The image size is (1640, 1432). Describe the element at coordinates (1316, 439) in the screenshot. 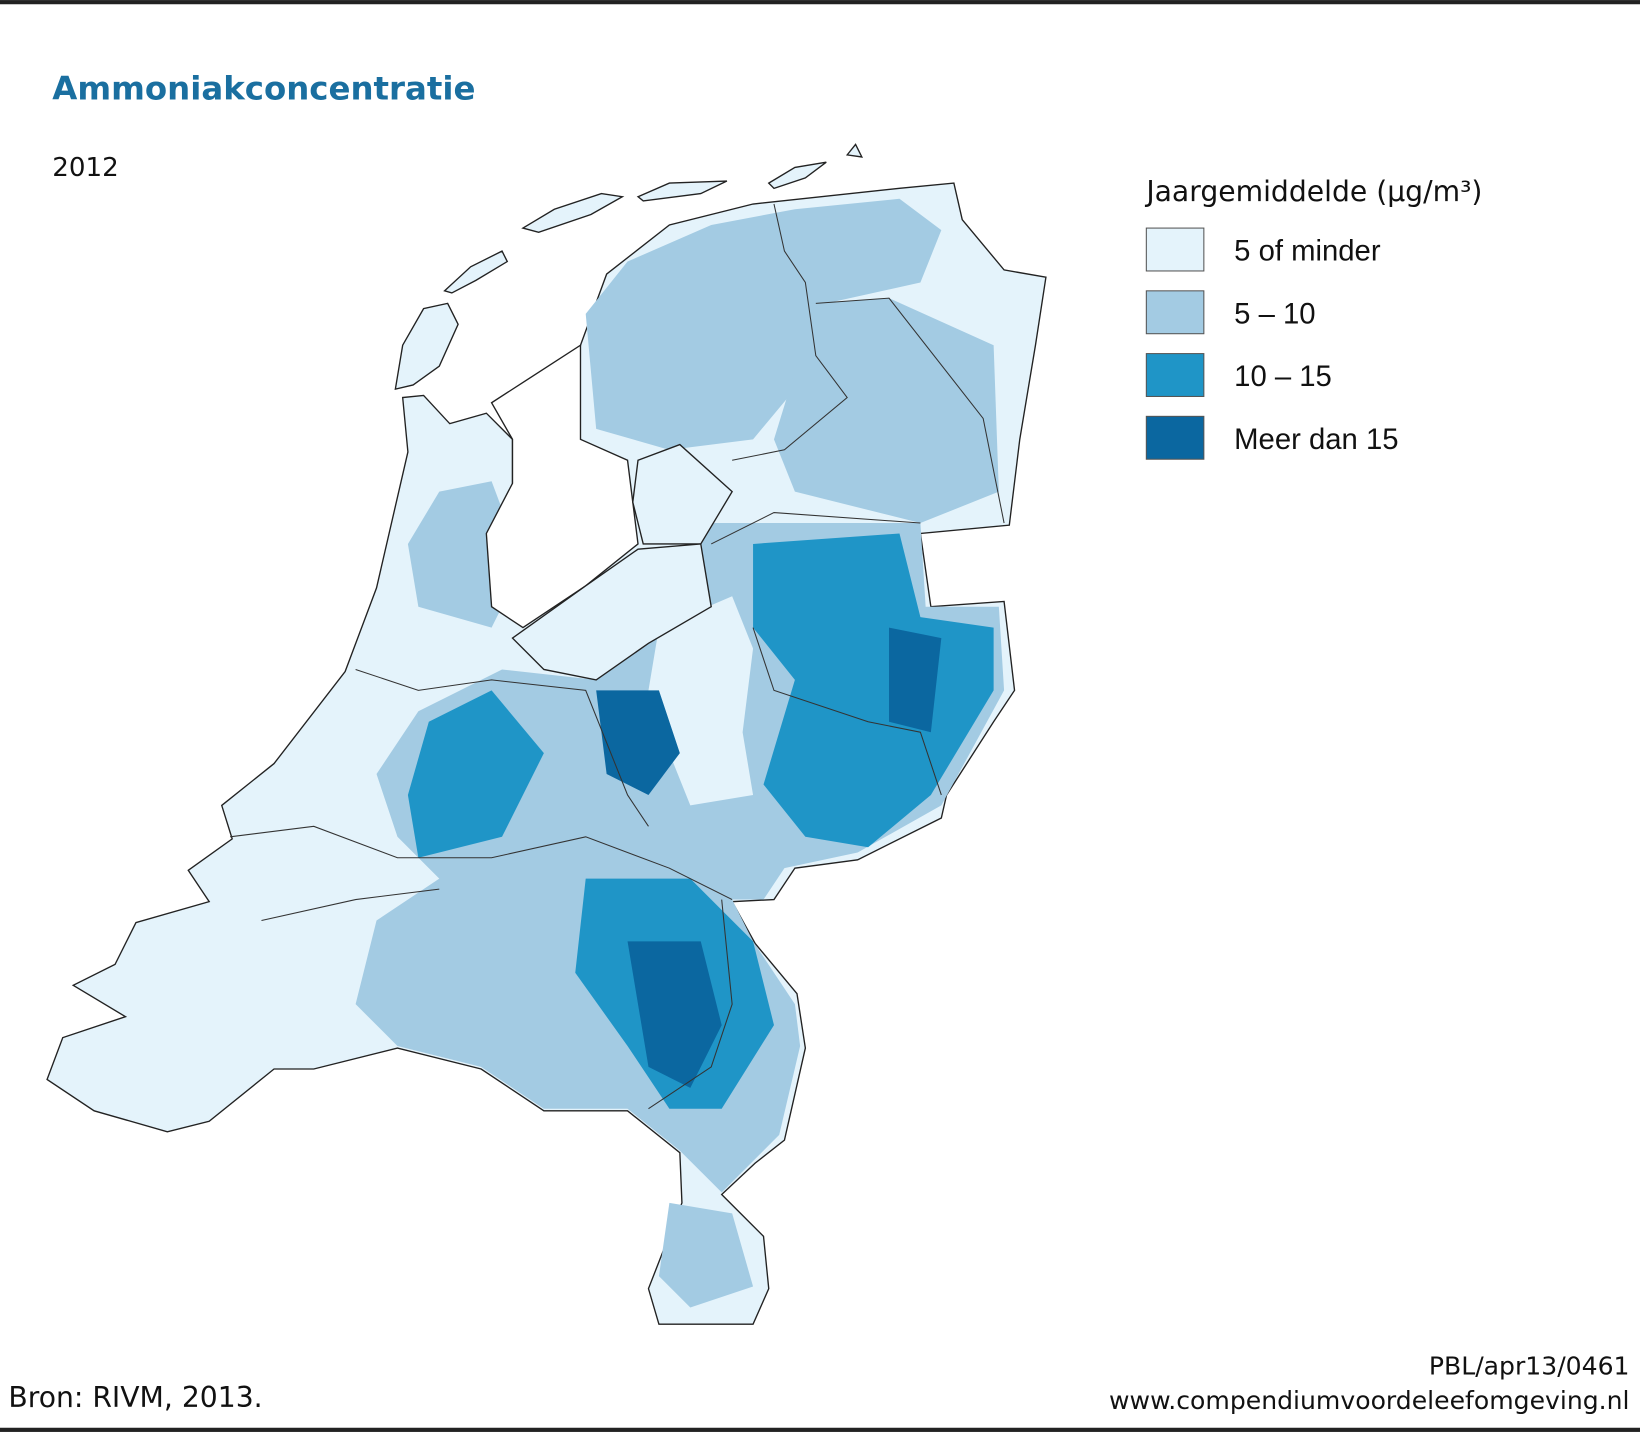

I see `legend-label: Meer dan 15` at that location.